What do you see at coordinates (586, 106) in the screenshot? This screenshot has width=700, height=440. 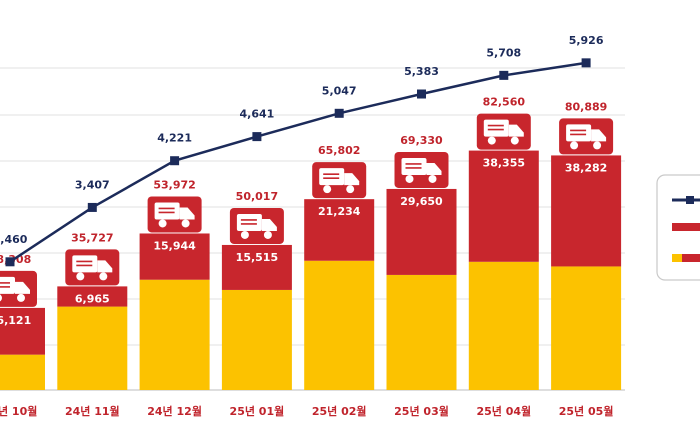 I see `total-value-label: 80,889` at bounding box center [586, 106].